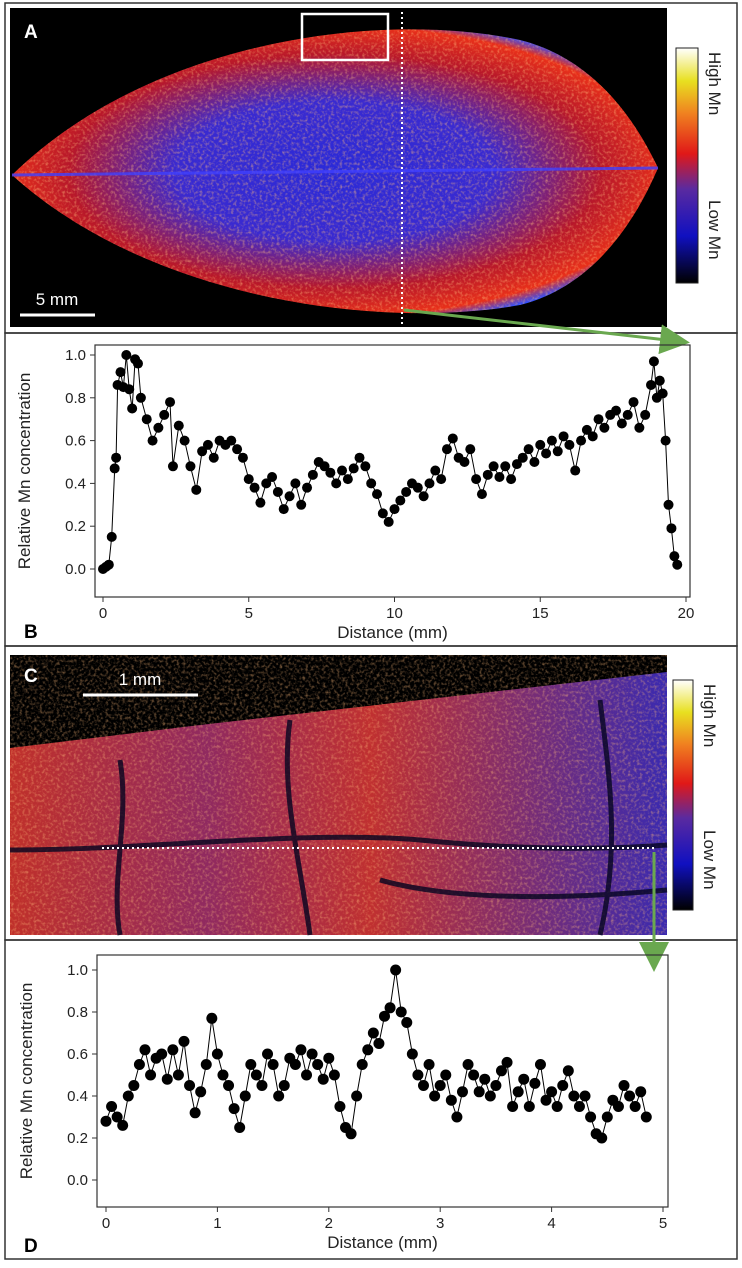 Image resolution: width=742 pixels, height=1268 pixels. Describe the element at coordinates (217, 1223) in the screenshot. I see `x-tick-label: 1` at that location.